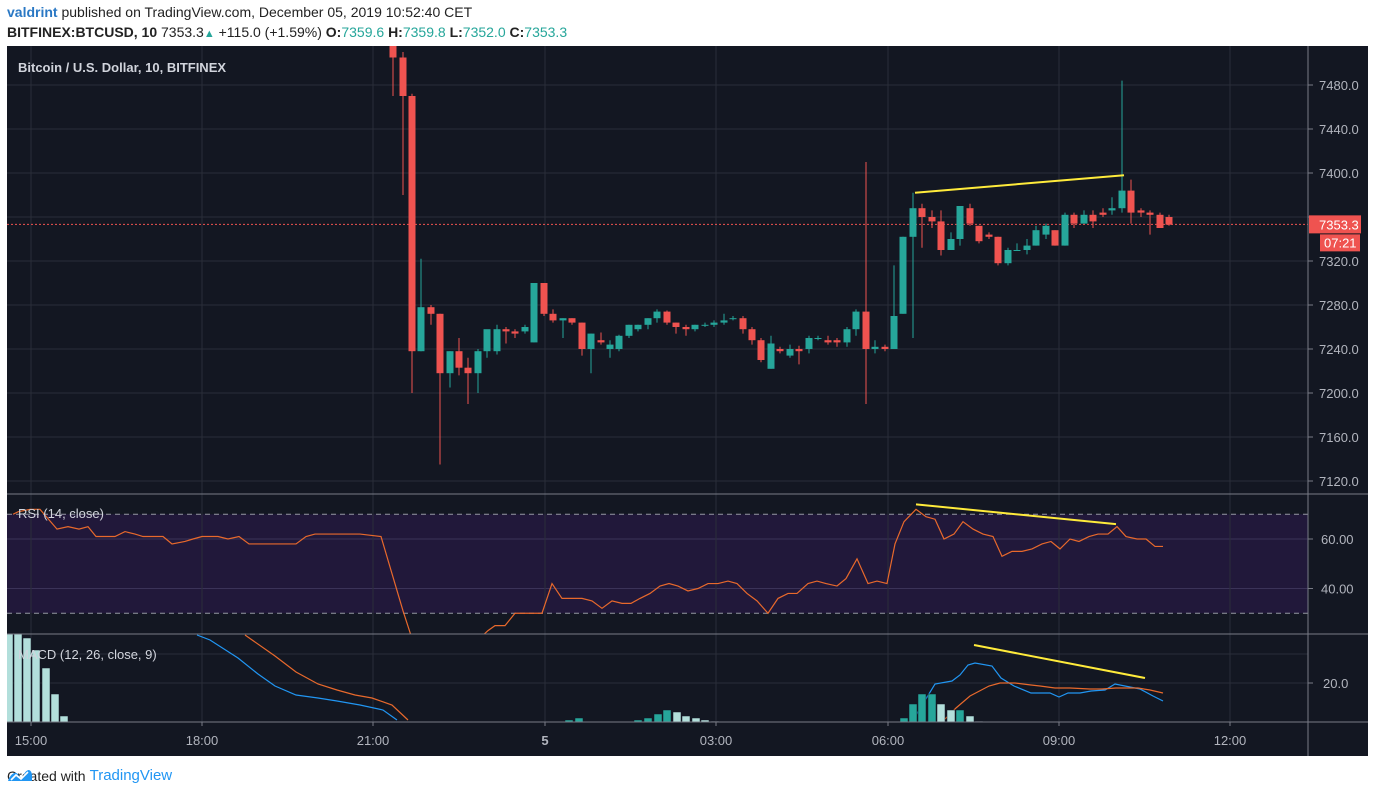 Image resolution: width=1375 pixels, height=796 pixels. Describe the element at coordinates (131, 775) in the screenshot. I see `tradingview-brand-link: TradingView` at that location.